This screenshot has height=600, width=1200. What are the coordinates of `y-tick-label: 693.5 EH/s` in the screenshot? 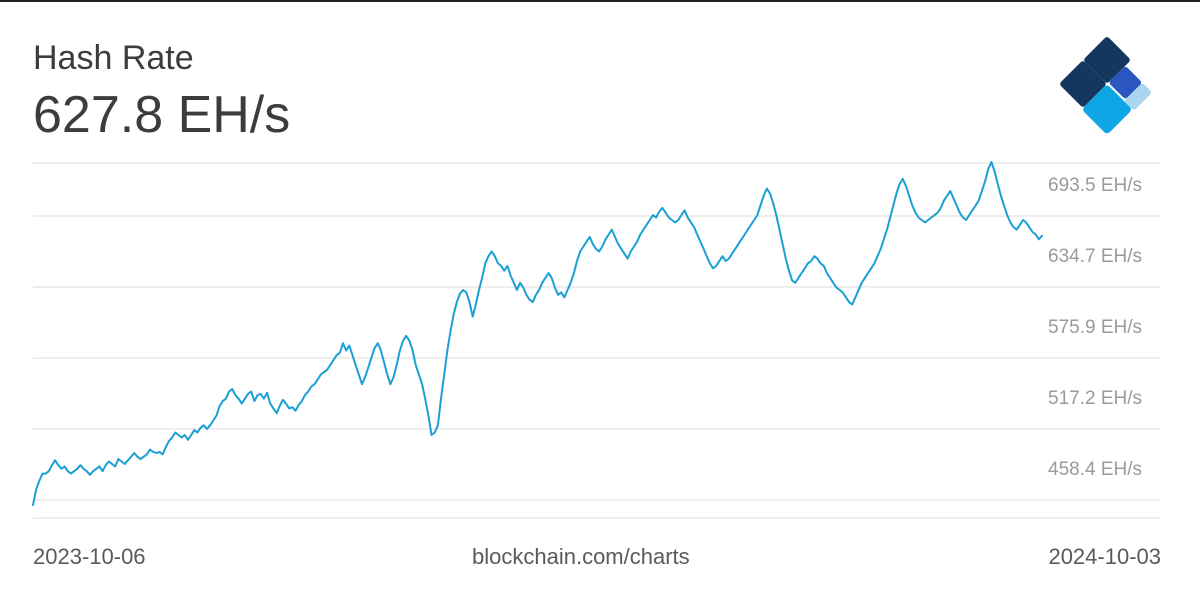 It's located at (1095, 185).